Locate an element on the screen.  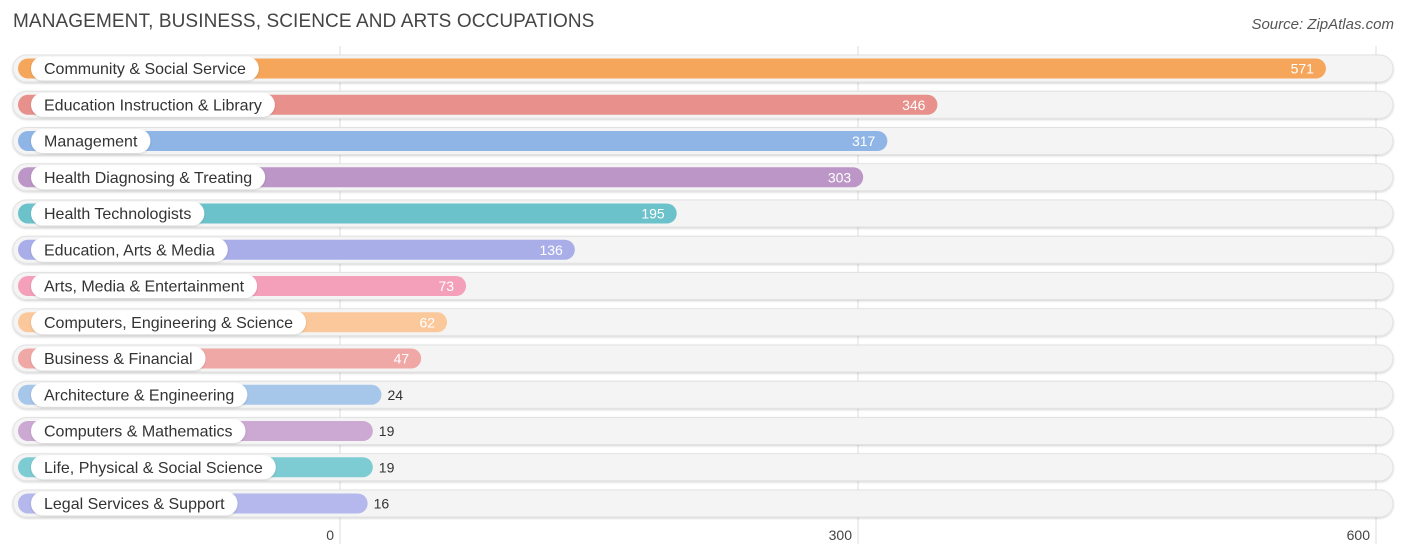
value-label: 303 is located at coordinates (840, 177).